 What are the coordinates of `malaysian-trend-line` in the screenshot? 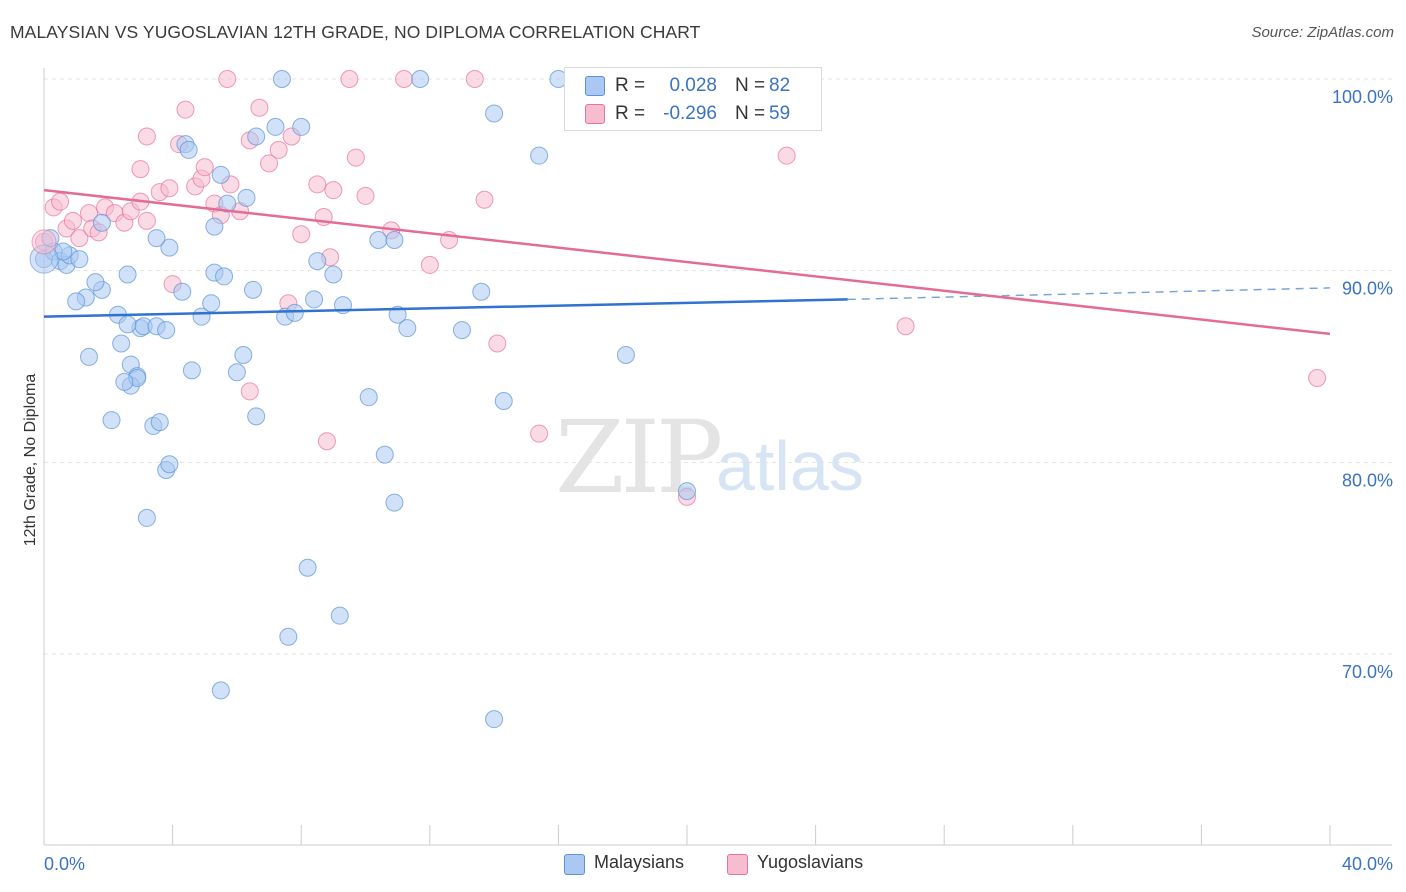 It's located at (445, 308).